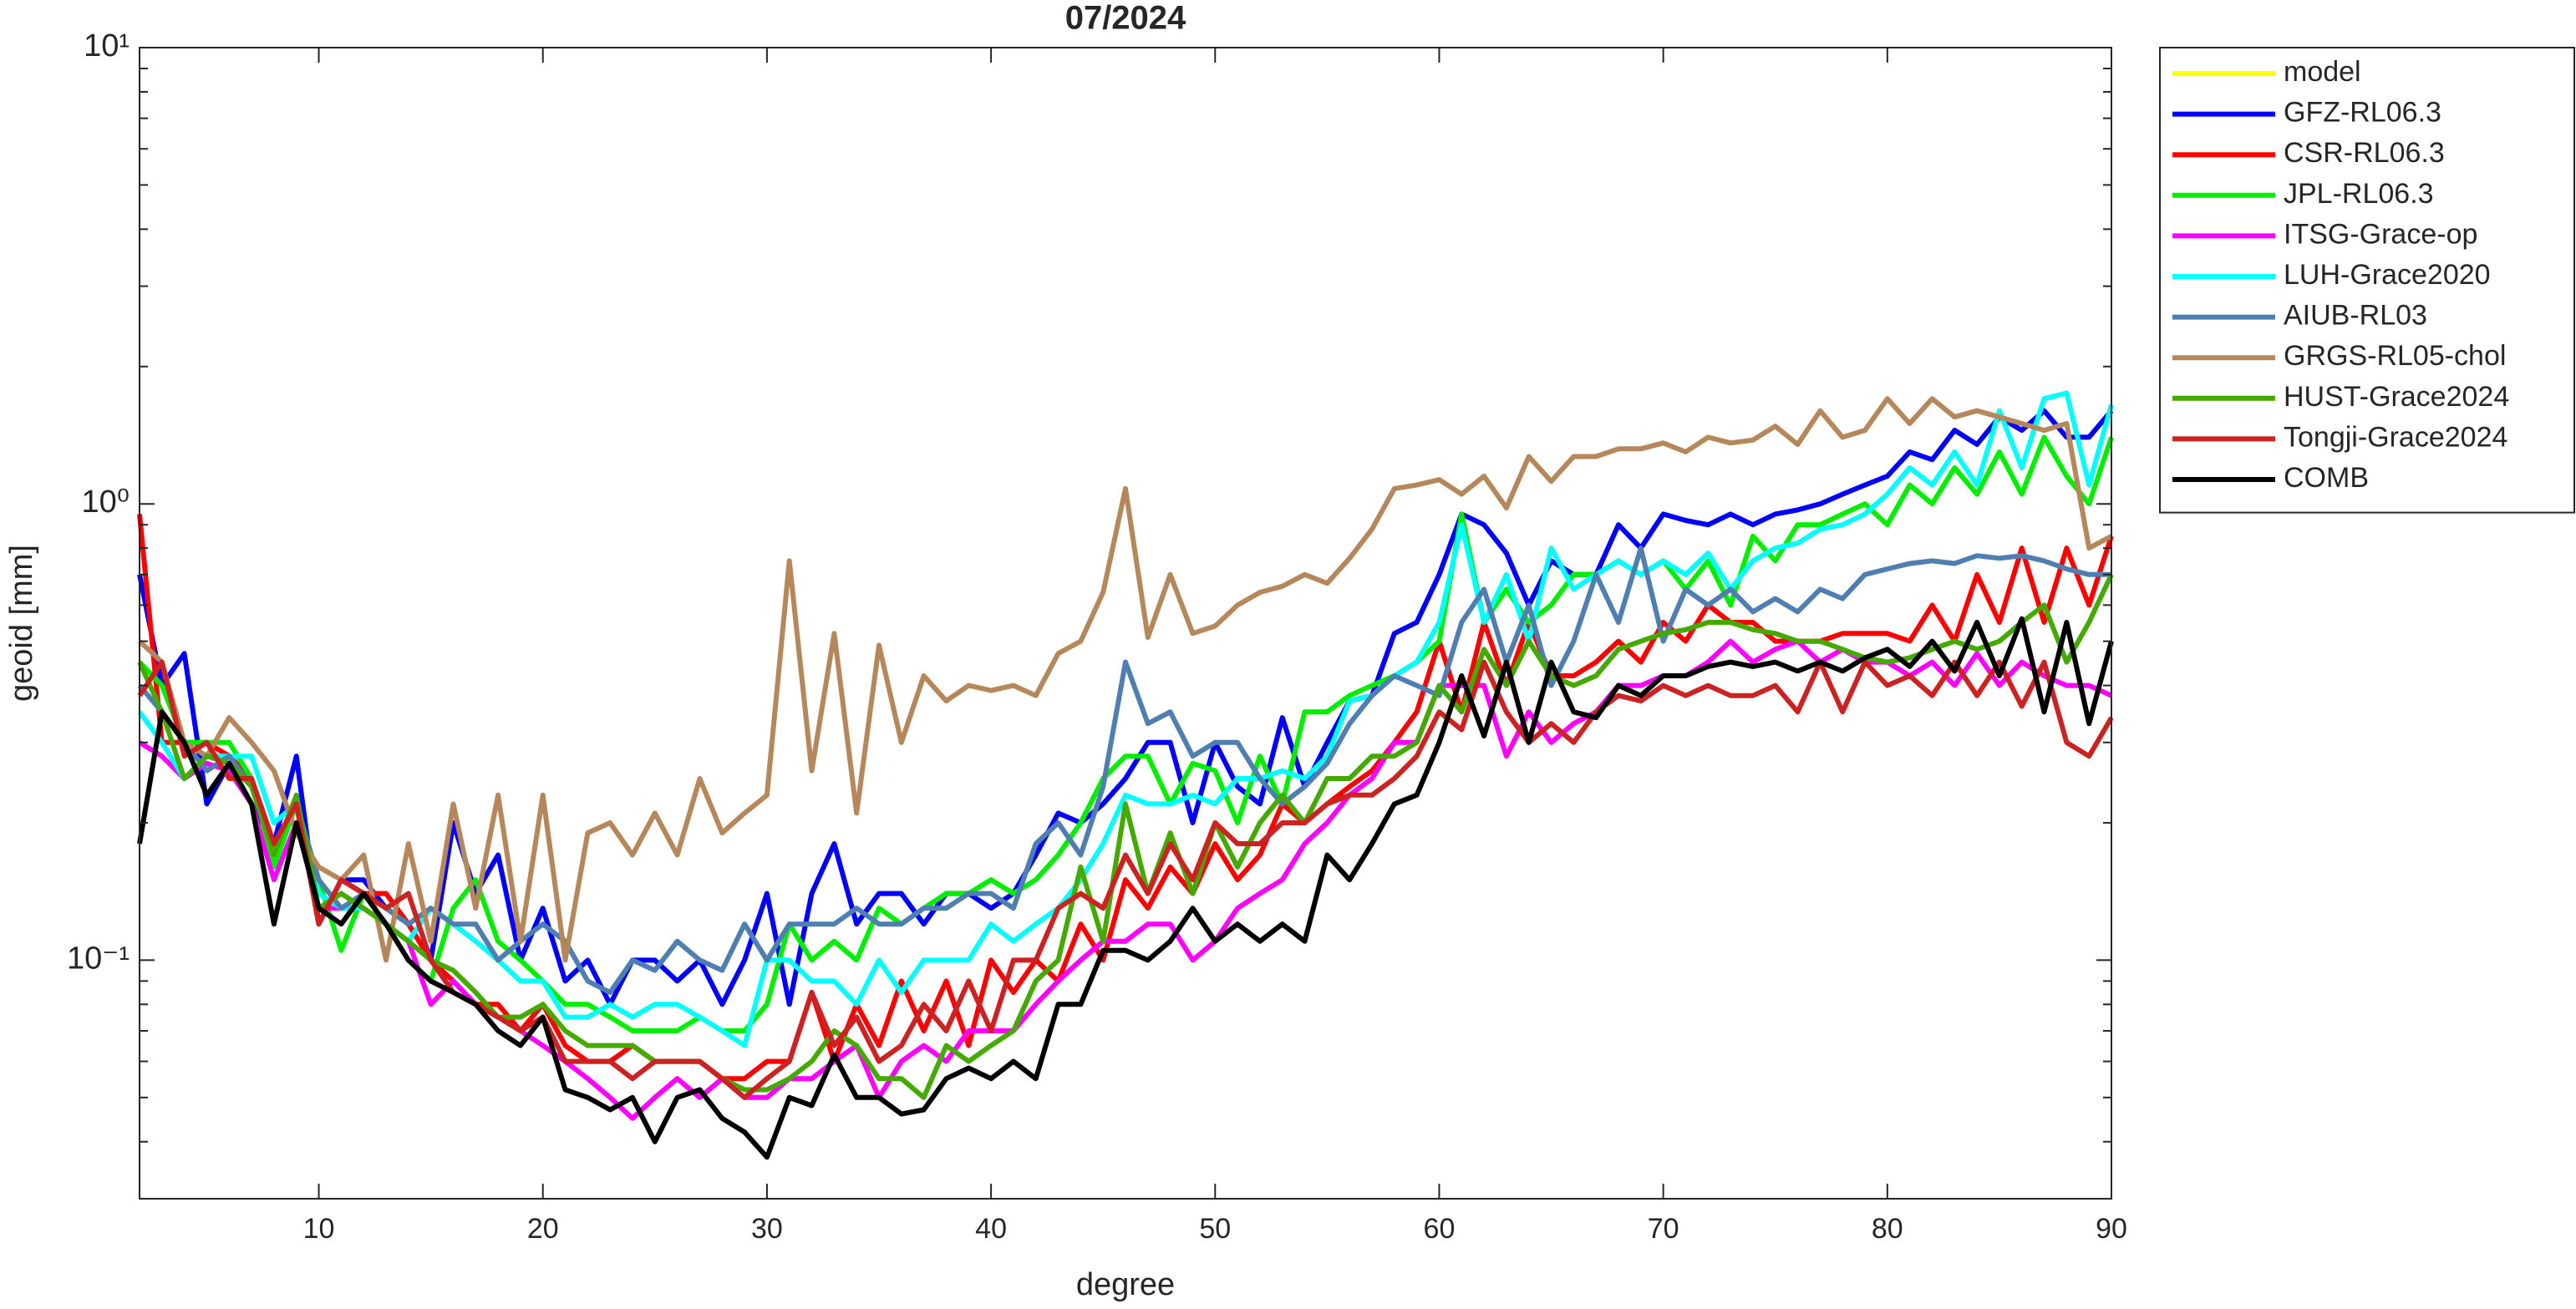  I want to click on legend-label: AIUB-RL03, so click(2355, 316).